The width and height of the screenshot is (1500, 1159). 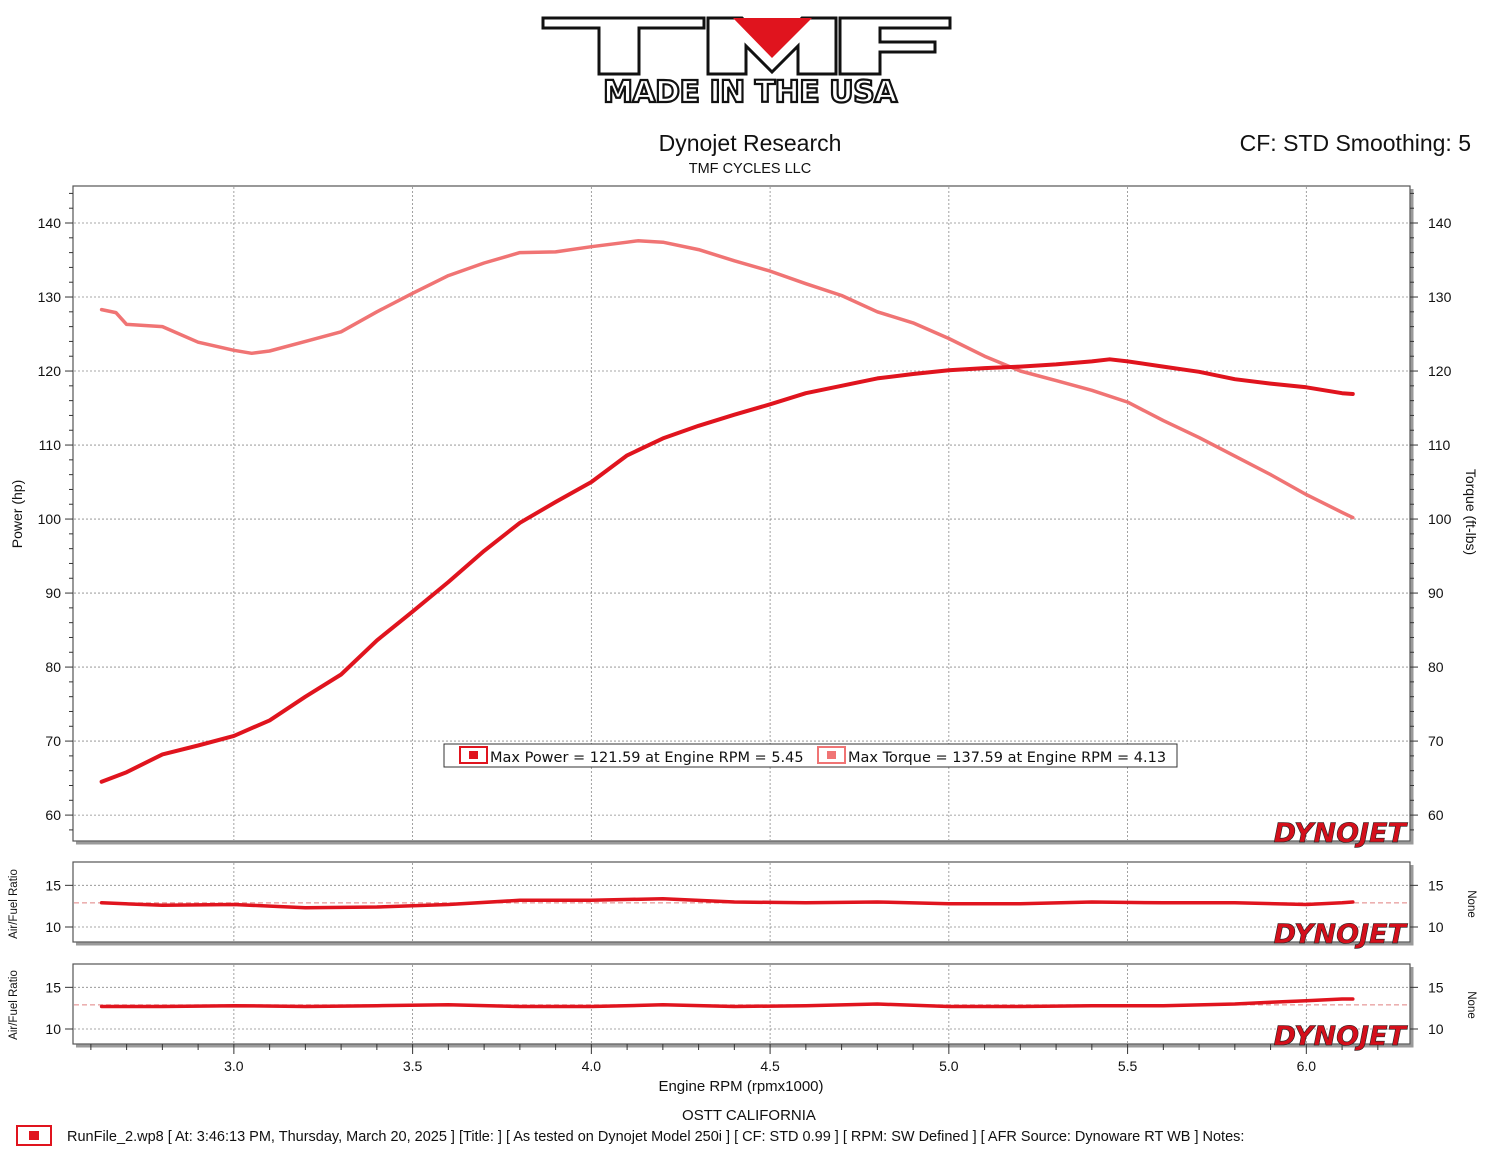 I want to click on x-axis-label: Engine RPM (rpmx1000), so click(x=740, y=1086).